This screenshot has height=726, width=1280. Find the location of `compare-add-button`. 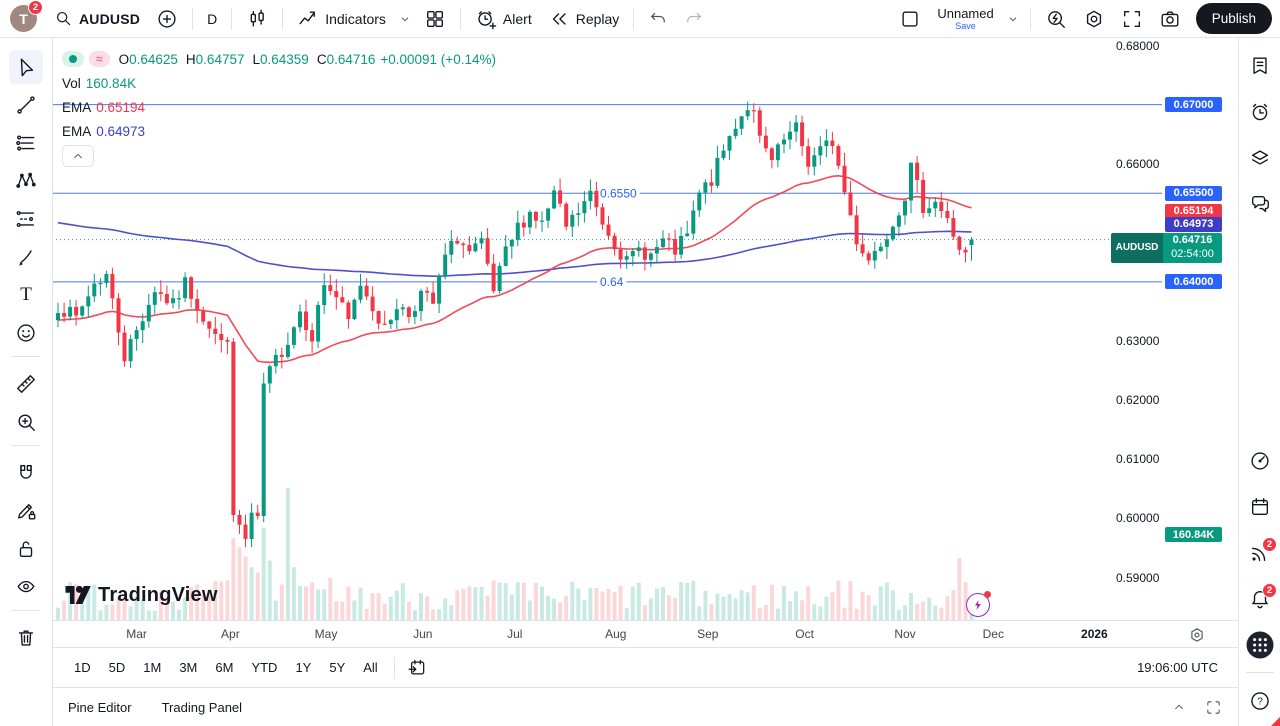

compare-add-button is located at coordinates (167, 19).